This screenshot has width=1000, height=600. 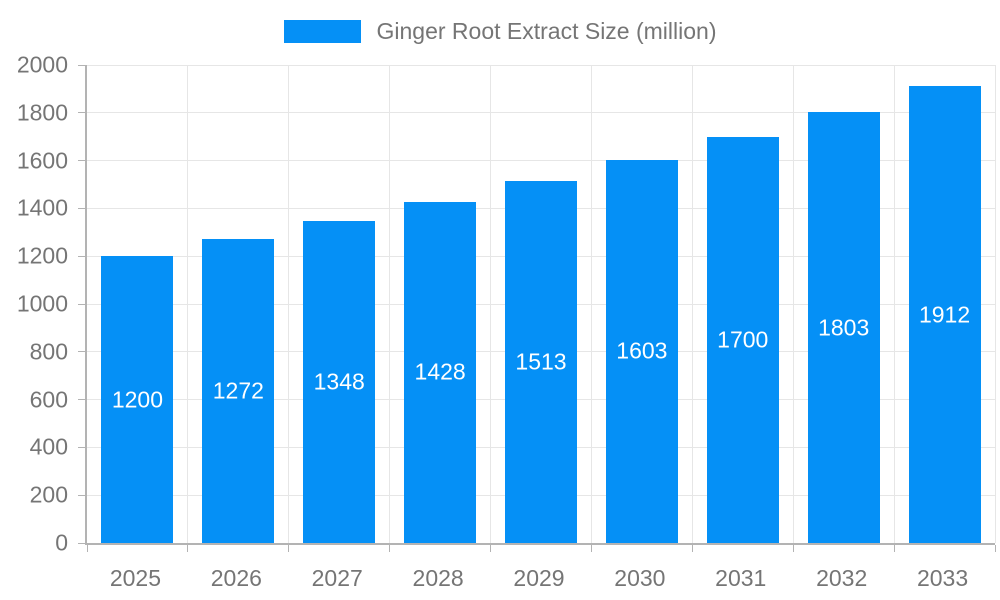 What do you see at coordinates (337, 578) in the screenshot?
I see `x-axis-label: 2027` at bounding box center [337, 578].